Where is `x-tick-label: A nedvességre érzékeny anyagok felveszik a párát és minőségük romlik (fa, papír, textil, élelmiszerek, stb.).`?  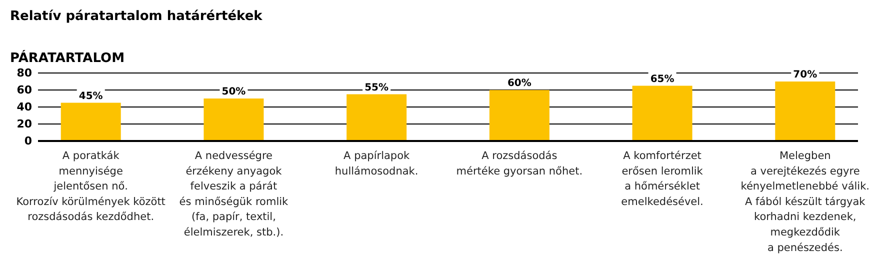 x-tick-label: A nedvességre érzékeny anyagok felveszik a párát és minőségük romlik (fa, papír, textil, élelmiszerek, stb.). is located at coordinates (234, 194).